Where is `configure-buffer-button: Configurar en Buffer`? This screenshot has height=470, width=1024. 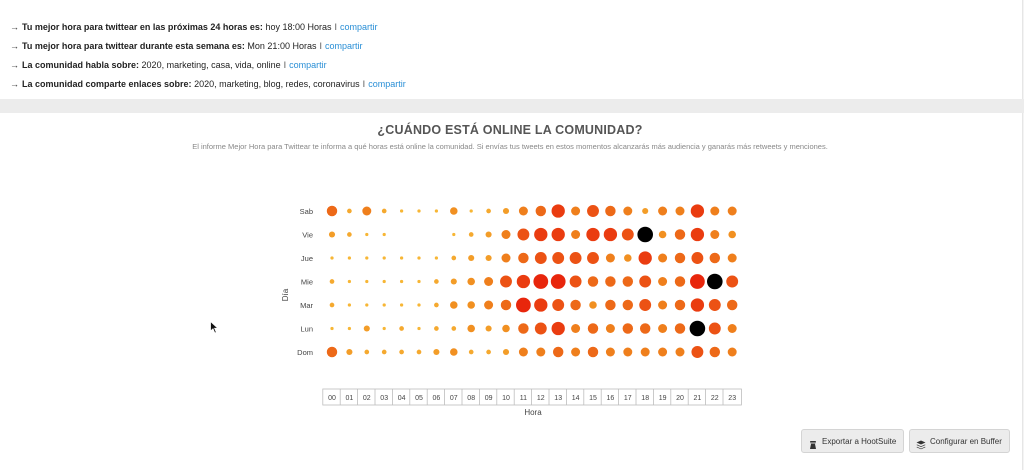
configure-buffer-button: Configurar en Buffer is located at coordinates (959, 441).